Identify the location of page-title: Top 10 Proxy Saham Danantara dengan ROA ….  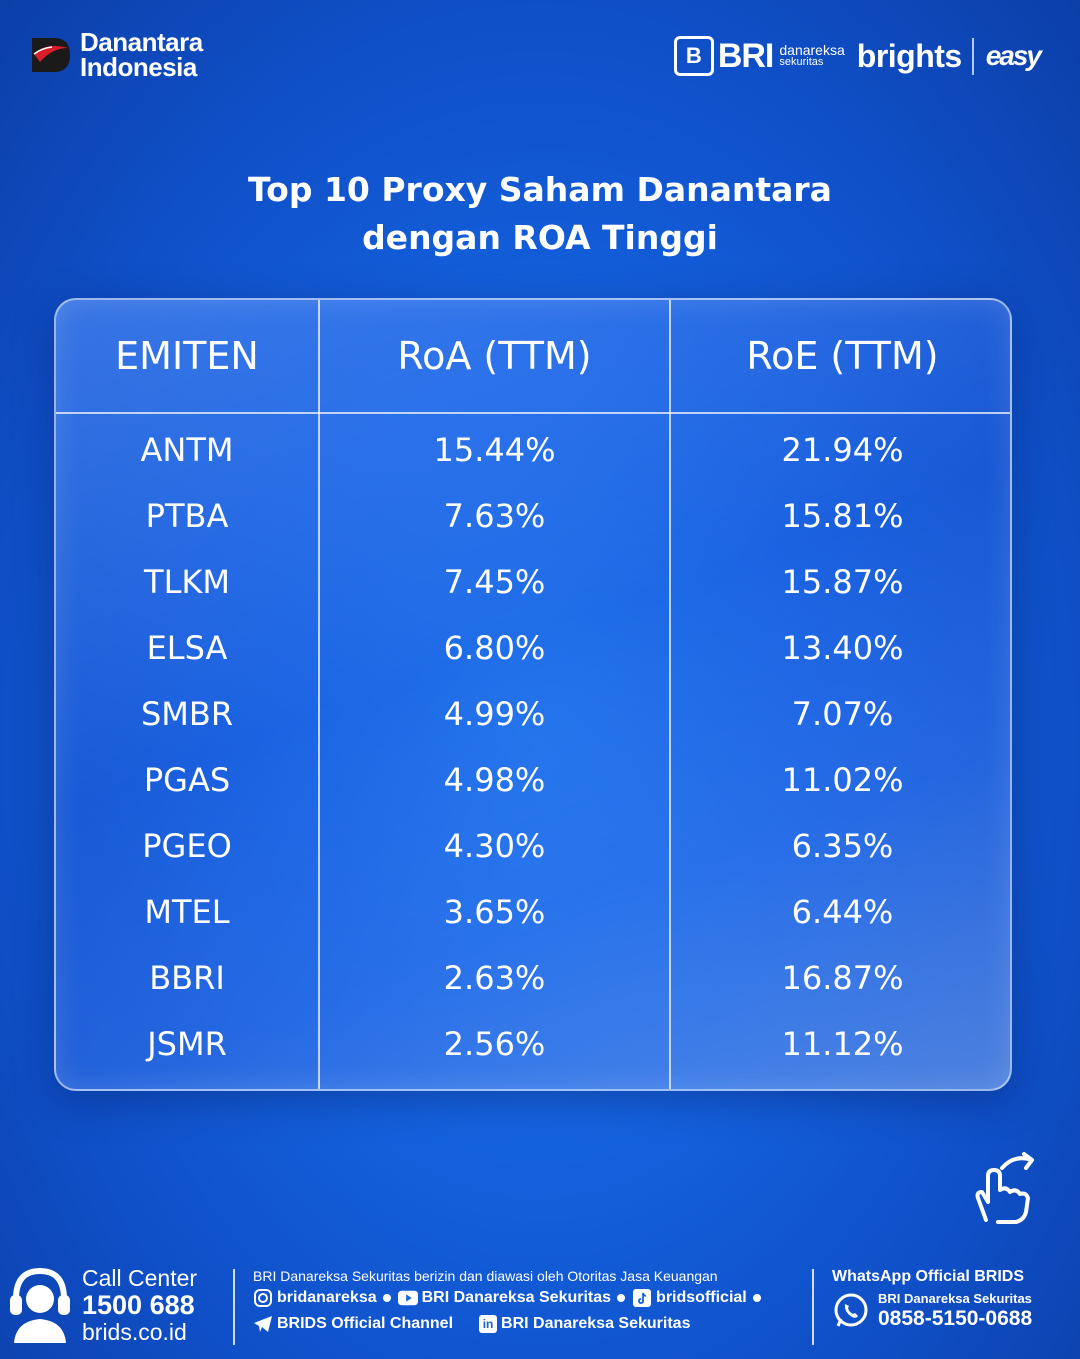
(540, 214).